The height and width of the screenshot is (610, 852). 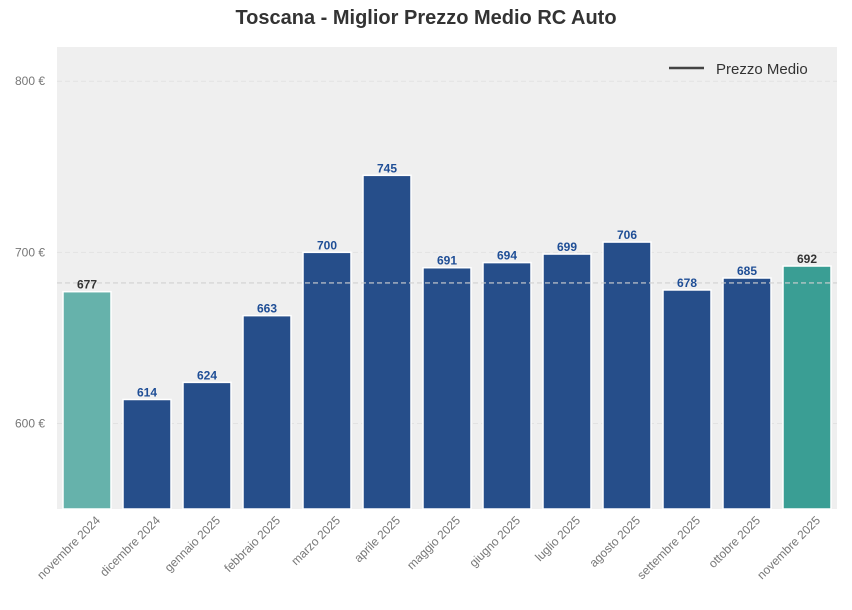 What do you see at coordinates (494, 541) in the screenshot?
I see `x-tick-label: giugno 2025` at bounding box center [494, 541].